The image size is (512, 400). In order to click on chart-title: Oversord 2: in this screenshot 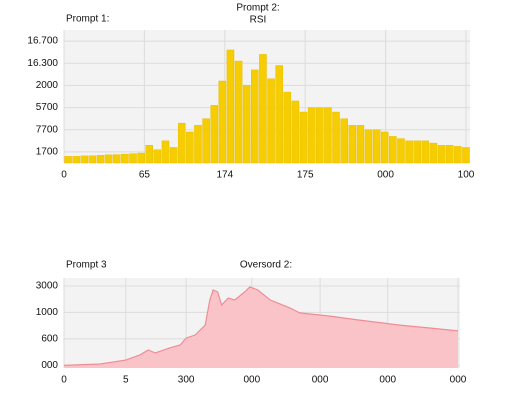, I will do `click(266, 265)`.